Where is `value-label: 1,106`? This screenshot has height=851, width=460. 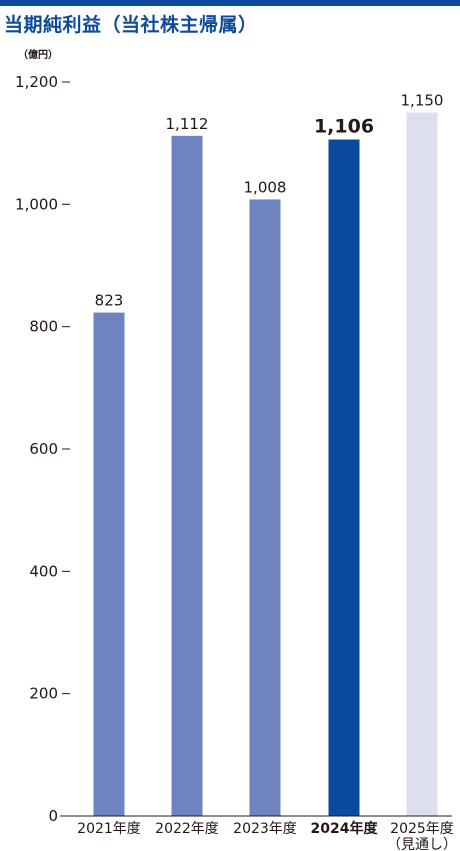 value-label: 1,106 is located at coordinates (344, 126).